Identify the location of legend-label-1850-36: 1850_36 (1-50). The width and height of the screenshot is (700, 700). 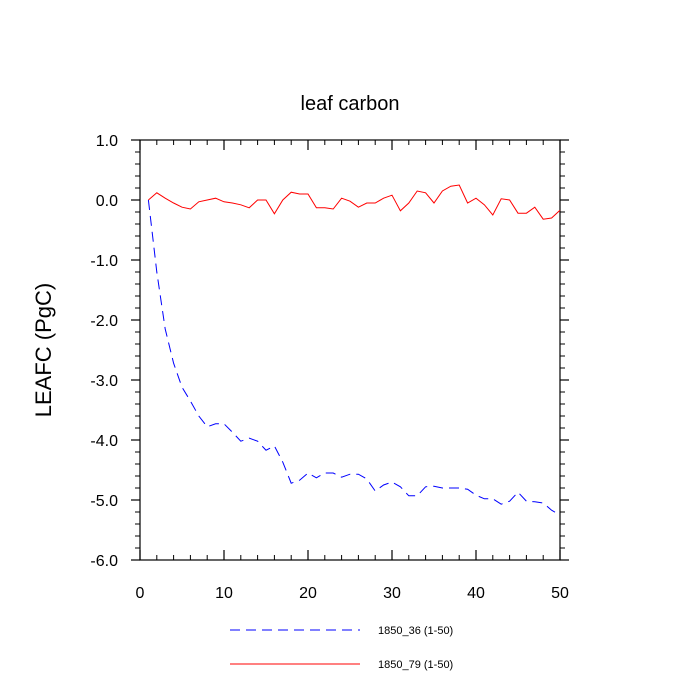
(415, 631).